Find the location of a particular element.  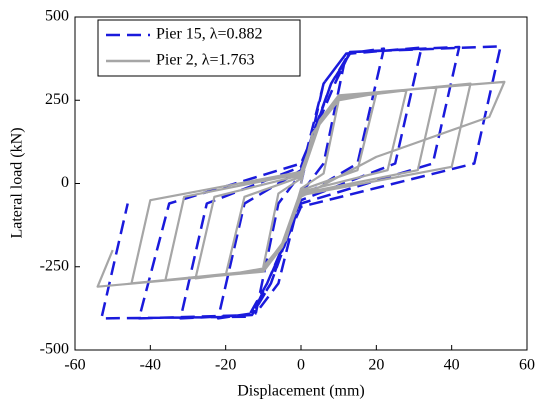

y-tick-label: -500 is located at coordinates (54, 349).